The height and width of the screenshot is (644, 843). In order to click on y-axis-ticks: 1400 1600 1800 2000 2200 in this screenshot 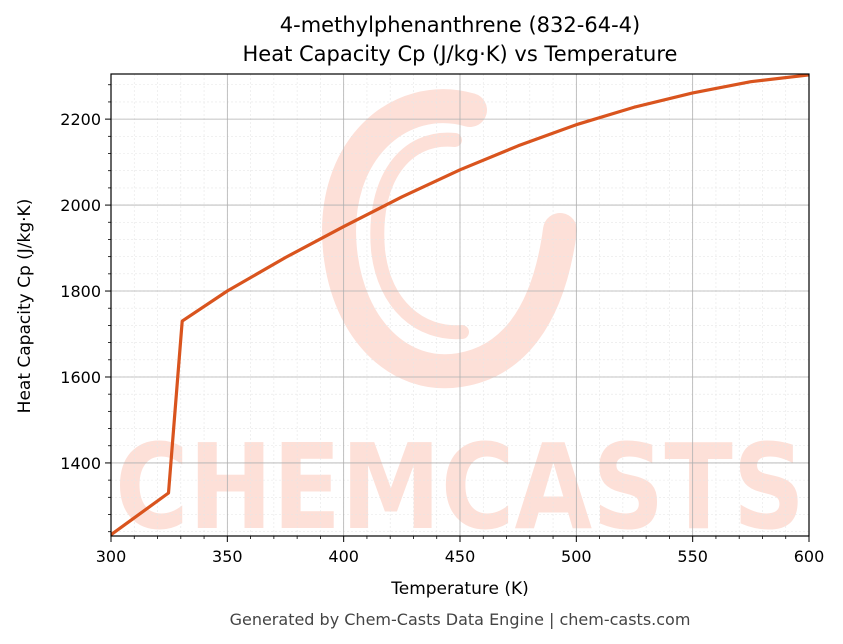, I will do `click(85, 308)`.